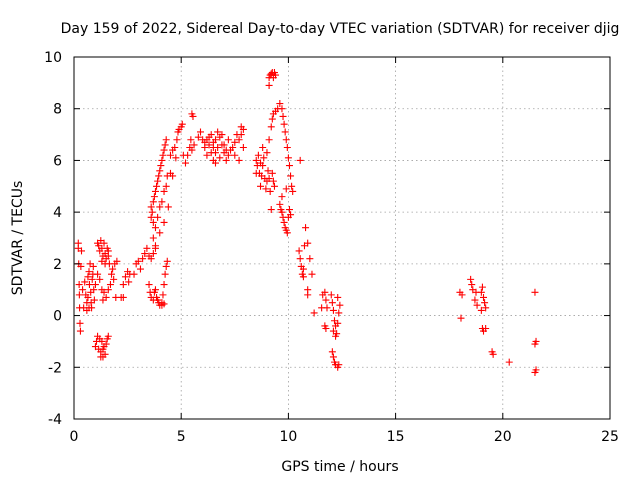 The image size is (640, 480). I want to click on x-axis-label: GPS time / hours, so click(339, 467).